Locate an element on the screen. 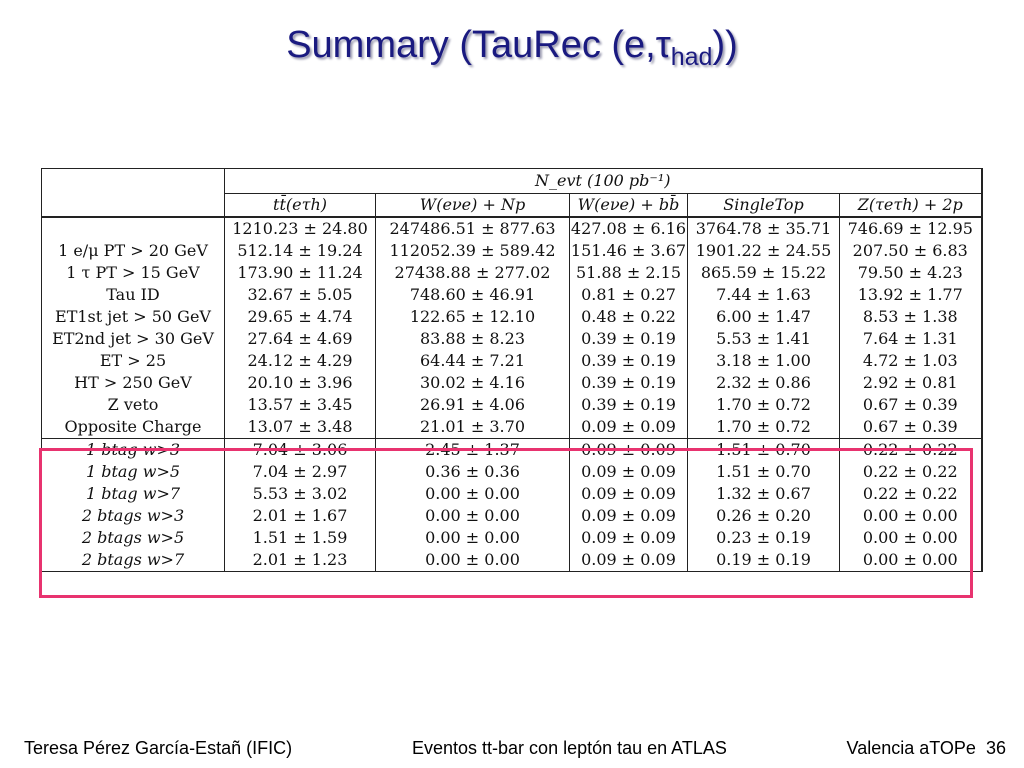 Image resolution: width=1024 pixels, height=768 pixels. footer-venue: Valencia aTOPe is located at coordinates (911, 748).